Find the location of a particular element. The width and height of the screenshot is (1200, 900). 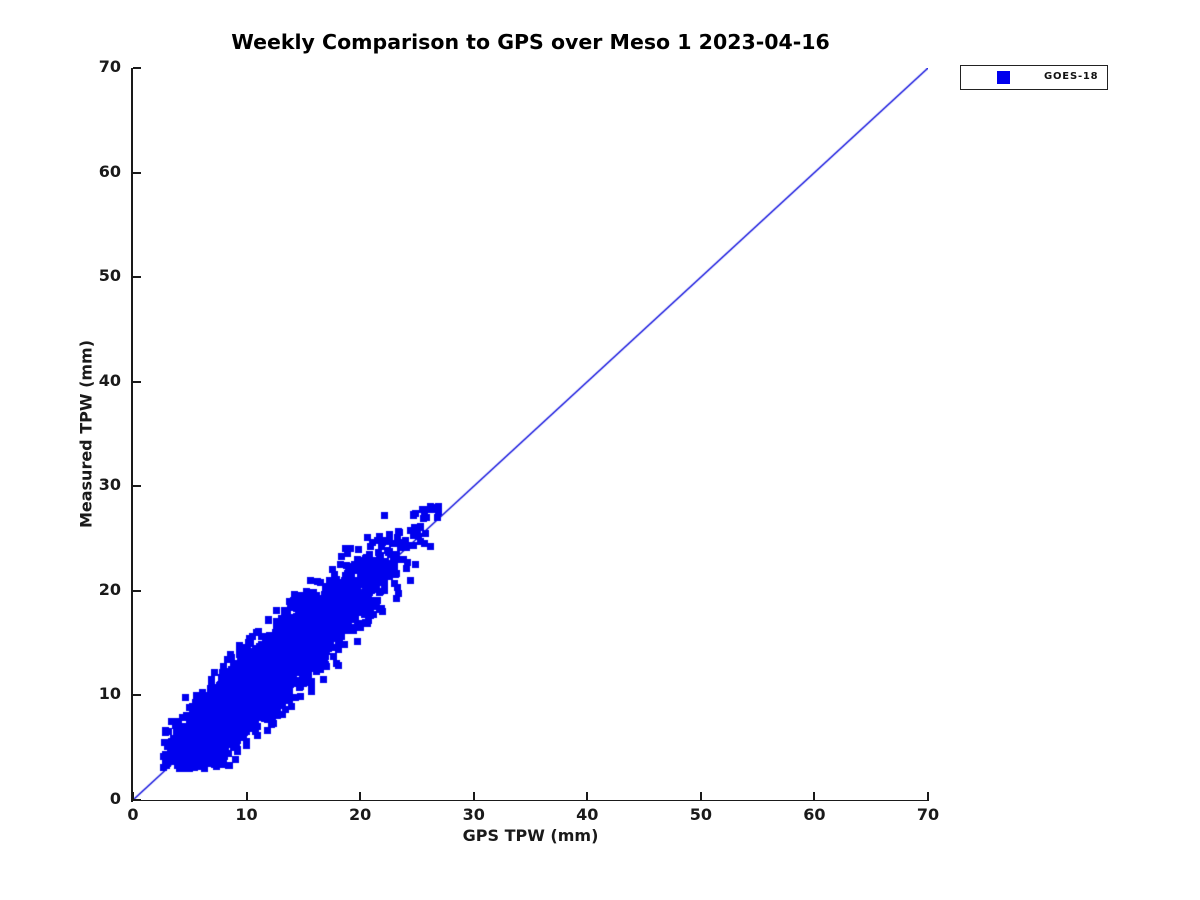

x-axis-spine is located at coordinates (530, 800).